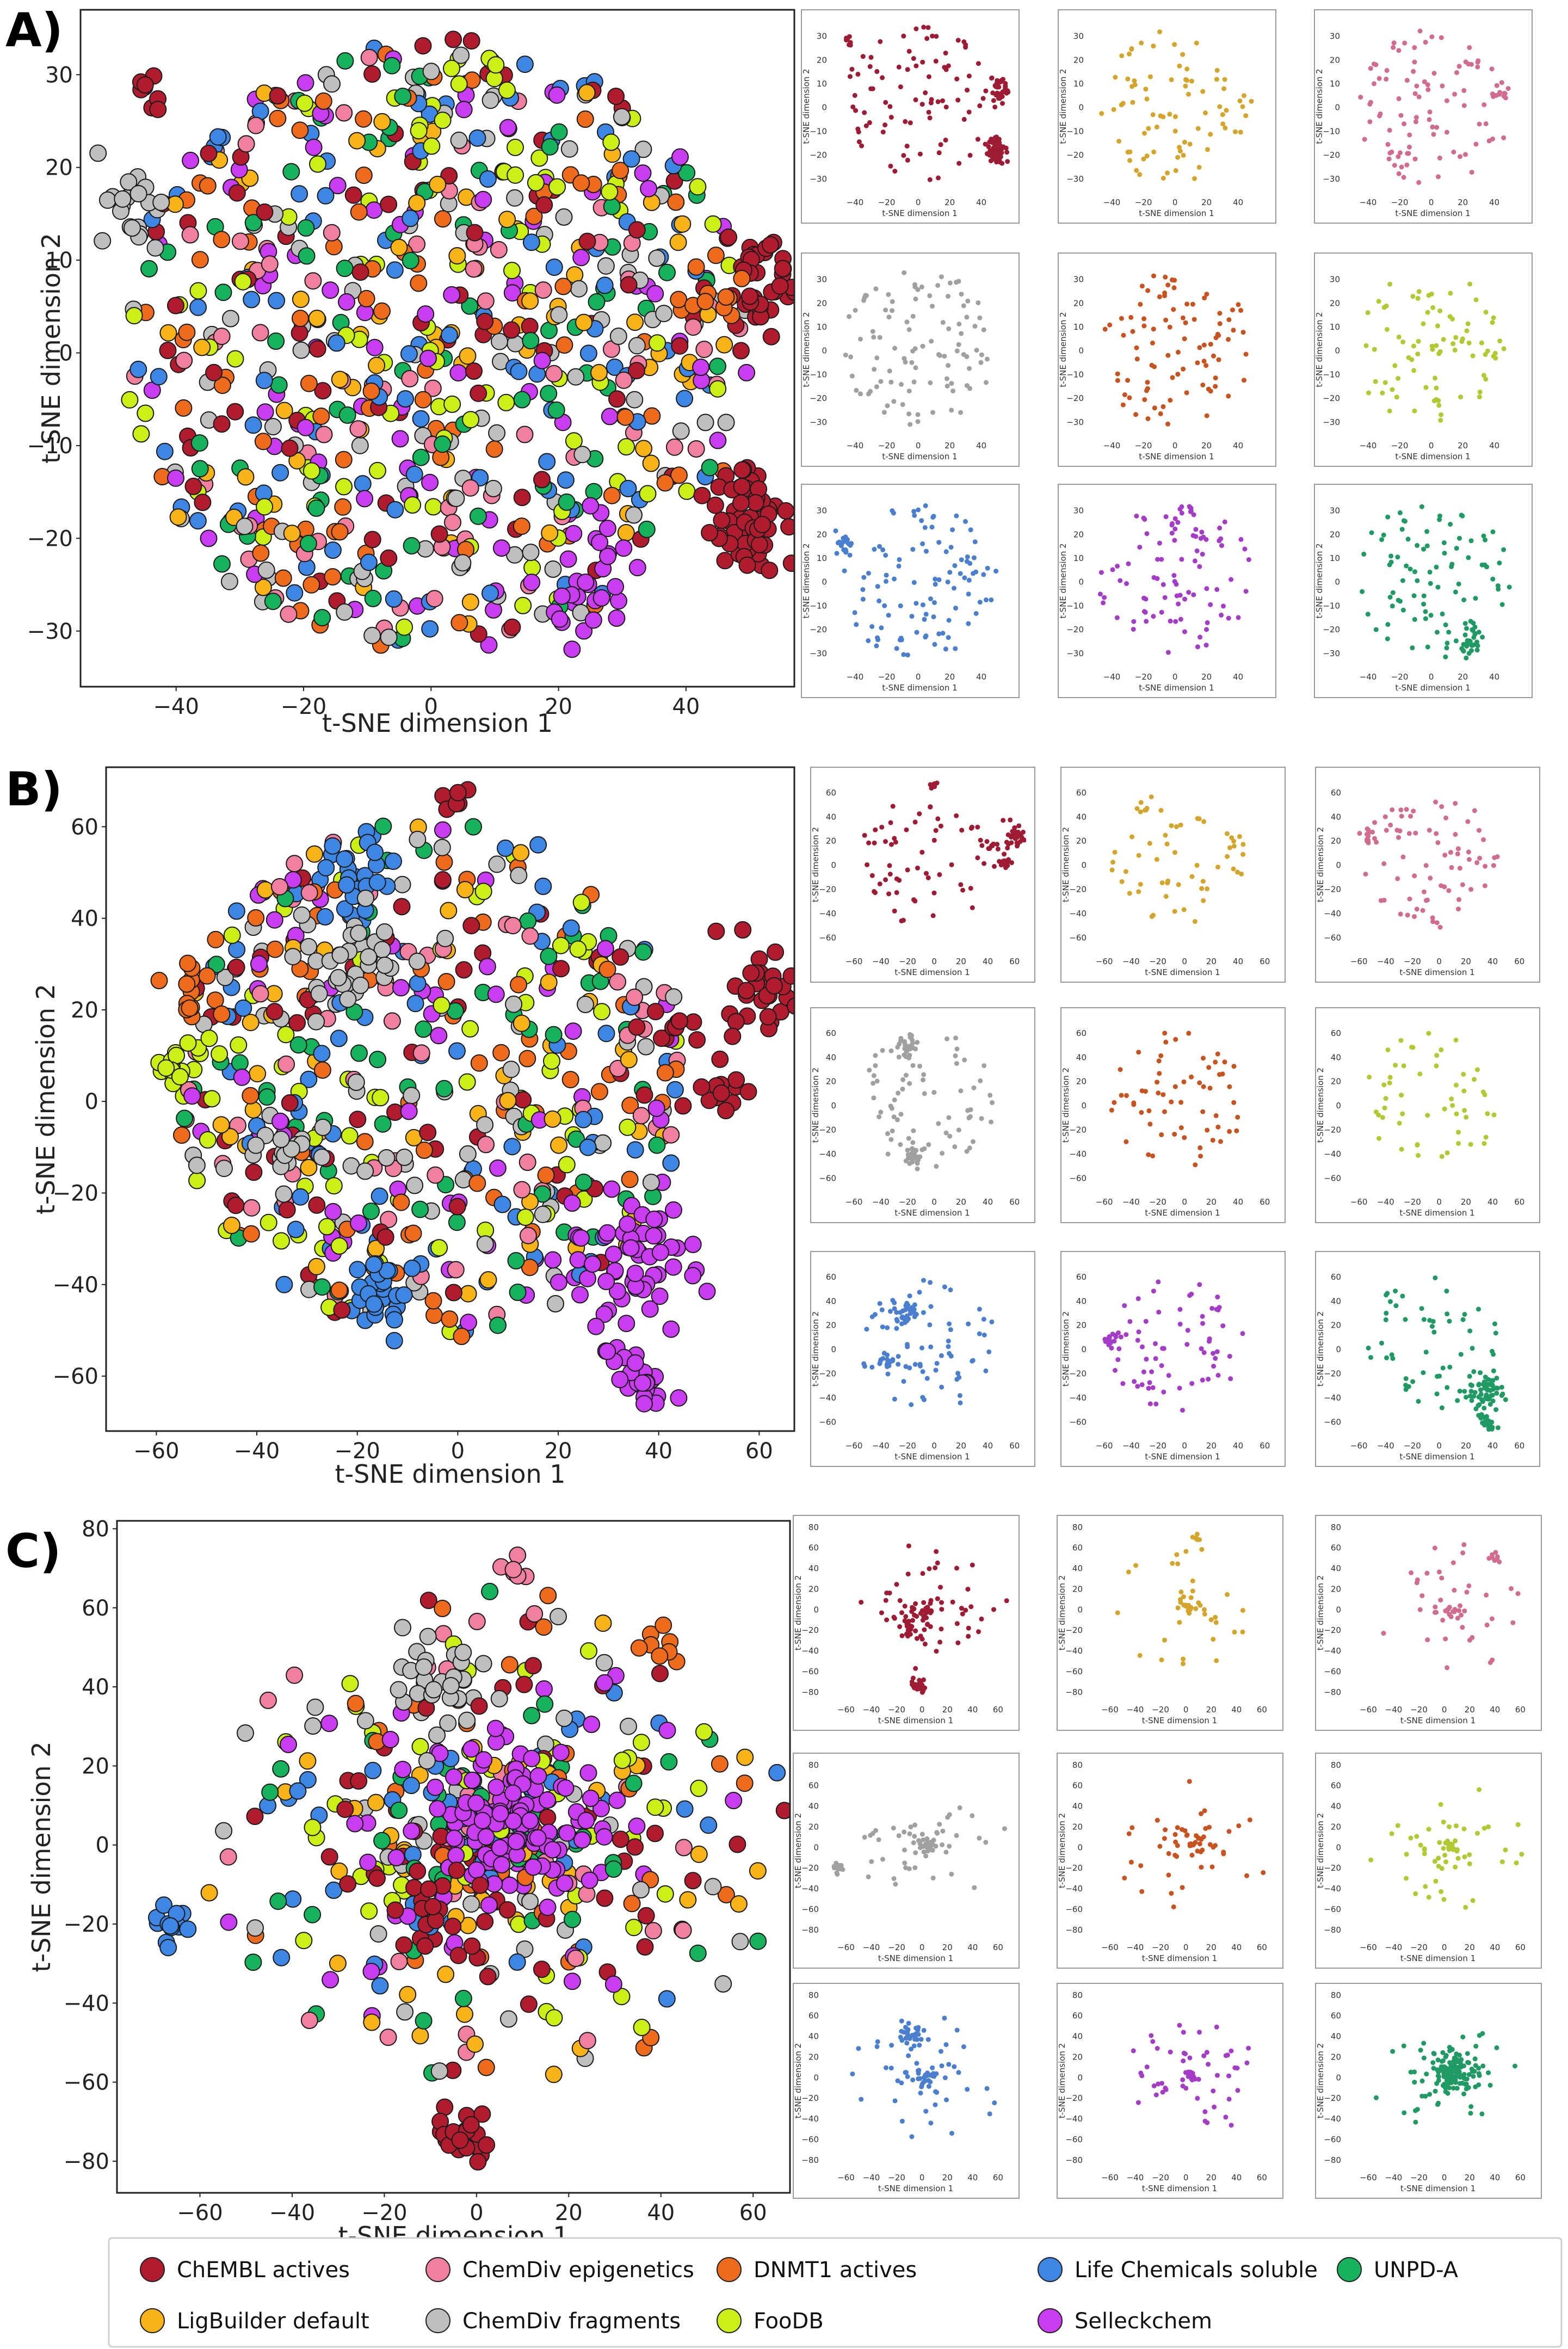 The image size is (1568, 2349). I want to click on subplot-points, so click(927, 103).